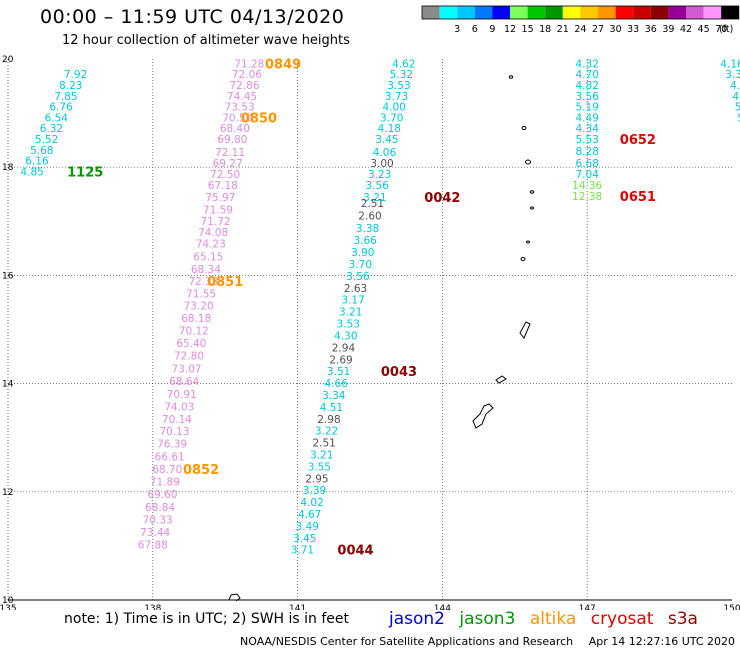 The height and width of the screenshot is (650, 740). I want to click on wave-height-value: 3.22, so click(326, 432).